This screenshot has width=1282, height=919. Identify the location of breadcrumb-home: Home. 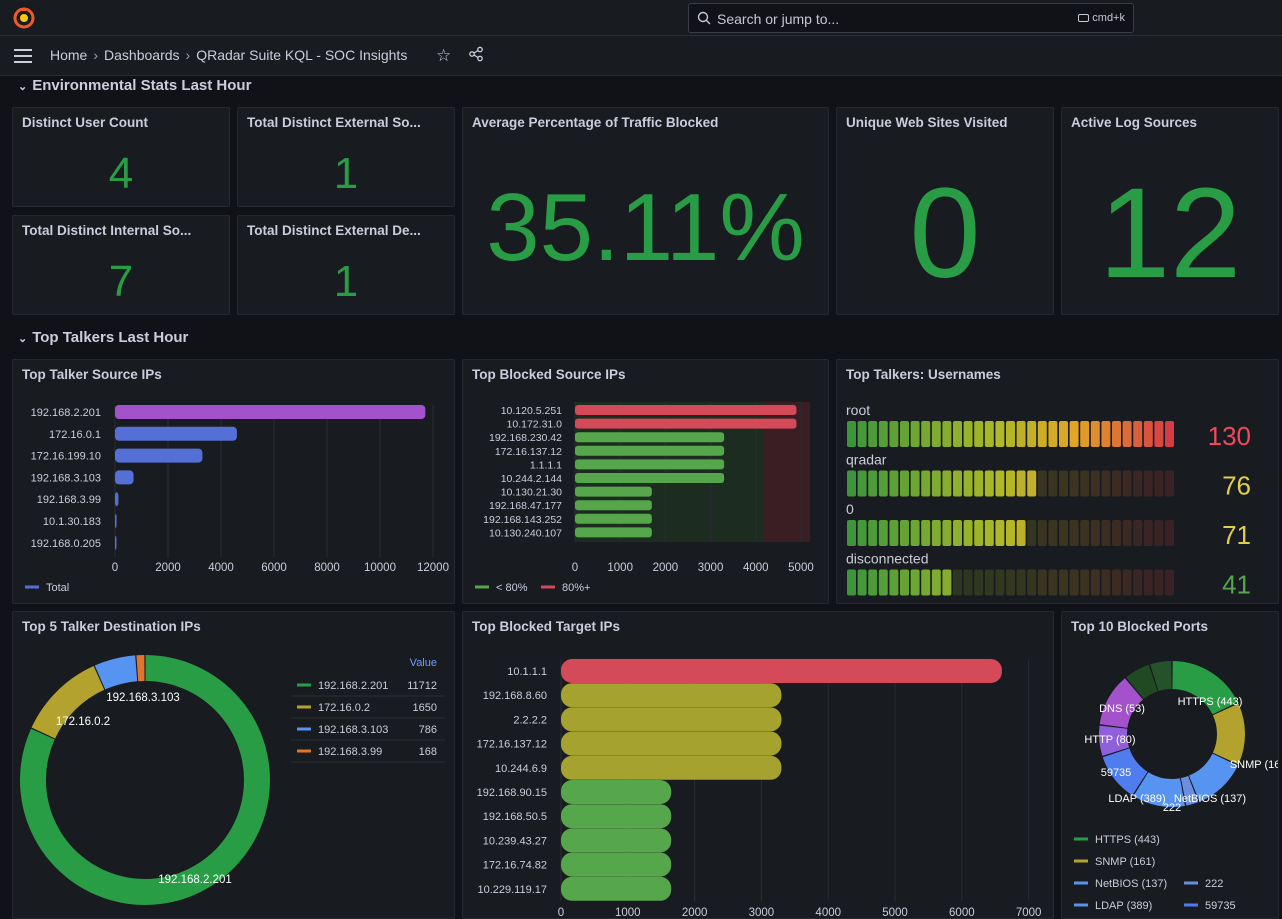
(69, 55).